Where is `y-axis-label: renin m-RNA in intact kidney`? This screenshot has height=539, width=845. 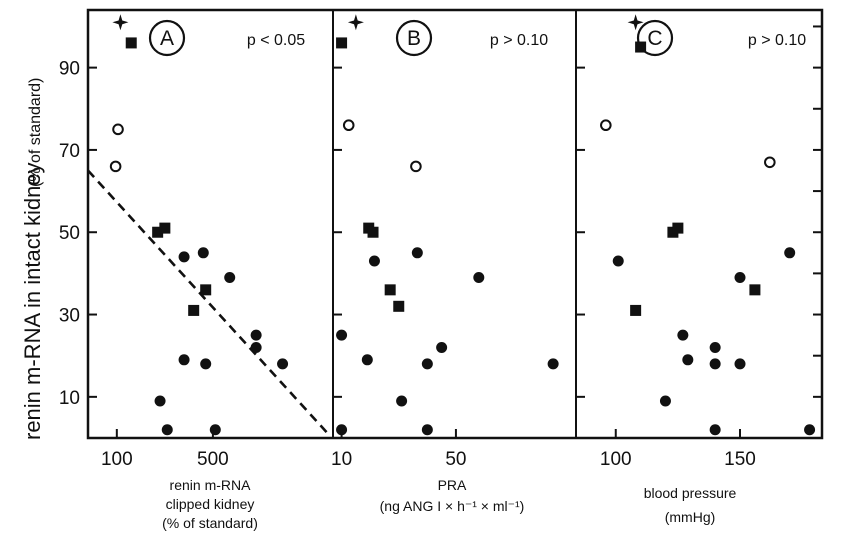 y-axis-label: renin m-RNA in intact kidney is located at coordinates (32, 301).